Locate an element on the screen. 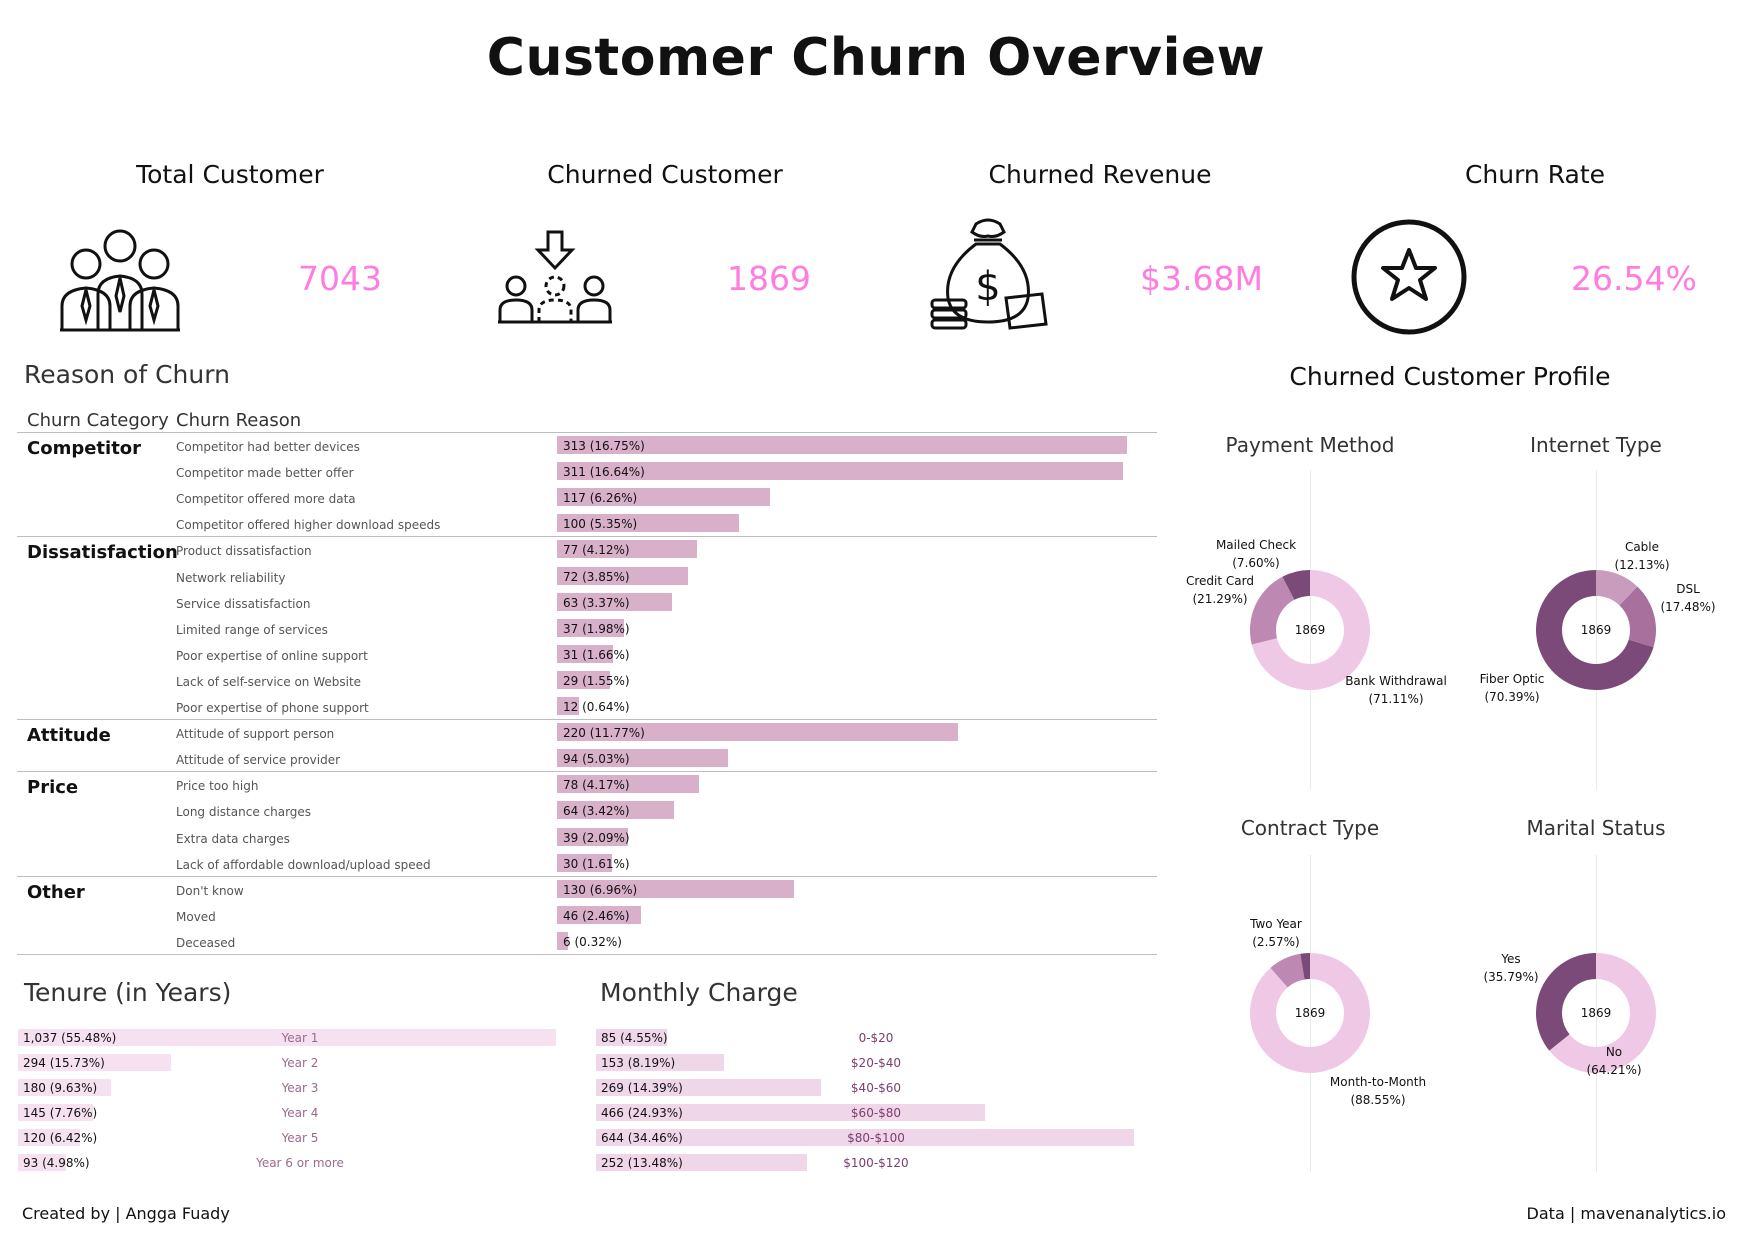  reason-value-label: 94 (5.03%) is located at coordinates (596, 759).